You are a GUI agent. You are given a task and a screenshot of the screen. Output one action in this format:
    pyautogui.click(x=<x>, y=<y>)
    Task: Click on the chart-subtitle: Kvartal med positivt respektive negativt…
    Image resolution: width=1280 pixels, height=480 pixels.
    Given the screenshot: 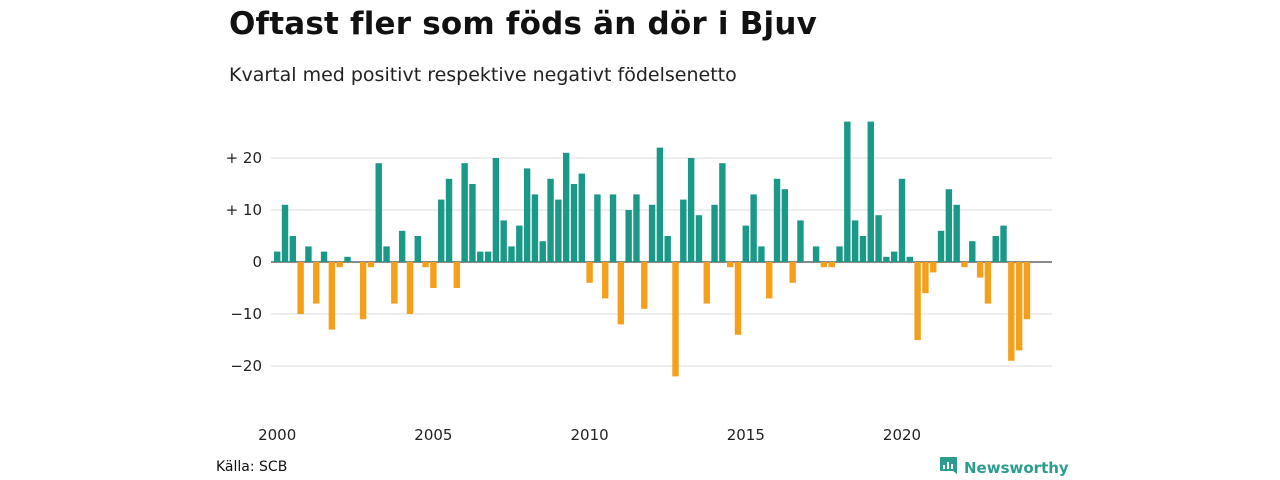 What is the action you would take?
    pyautogui.click(x=483, y=75)
    